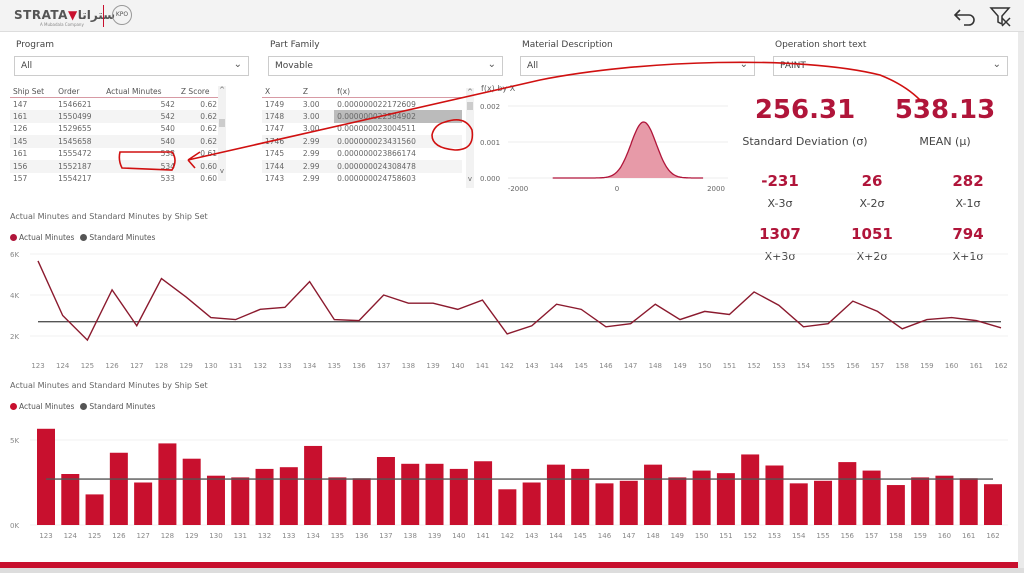 The height and width of the screenshot is (573, 1024). What do you see at coordinates (198, 92) in the screenshot?
I see `col-z-score: Z Score` at bounding box center [198, 92].